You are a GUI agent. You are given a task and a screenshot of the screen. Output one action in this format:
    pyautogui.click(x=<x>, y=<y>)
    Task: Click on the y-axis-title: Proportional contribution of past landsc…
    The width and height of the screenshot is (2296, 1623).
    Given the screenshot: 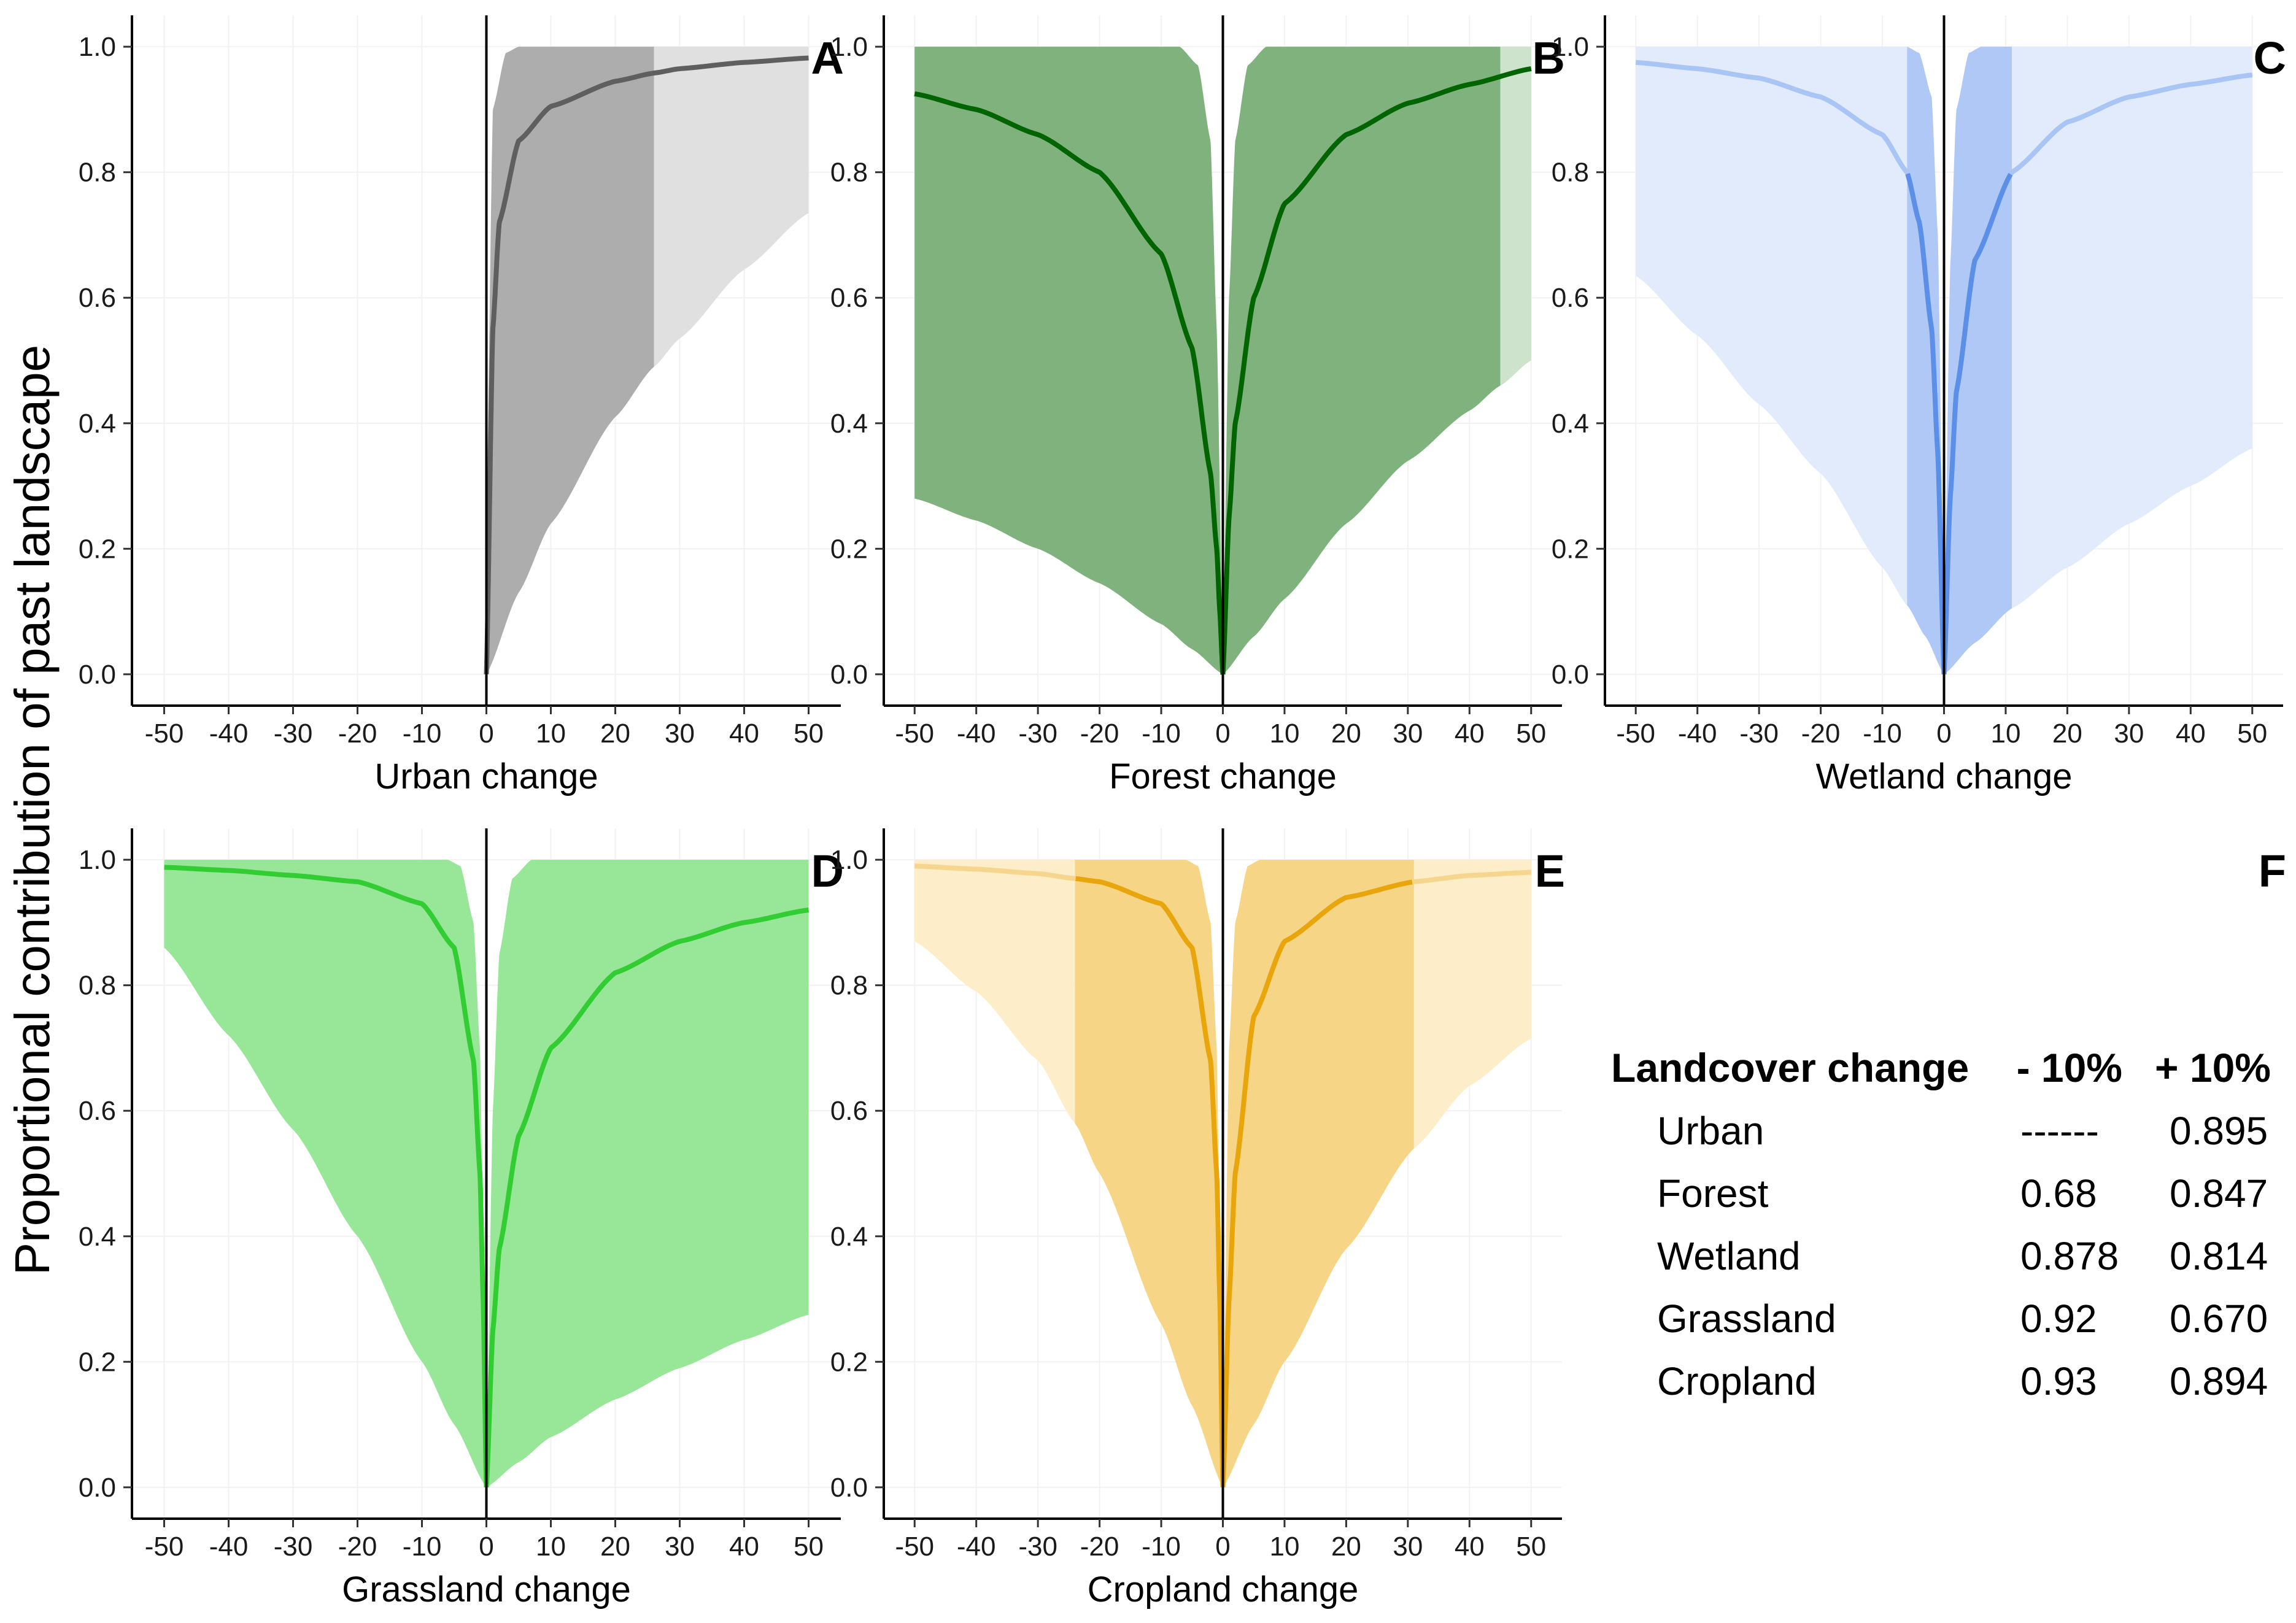 What is the action you would take?
    pyautogui.click(x=32, y=810)
    